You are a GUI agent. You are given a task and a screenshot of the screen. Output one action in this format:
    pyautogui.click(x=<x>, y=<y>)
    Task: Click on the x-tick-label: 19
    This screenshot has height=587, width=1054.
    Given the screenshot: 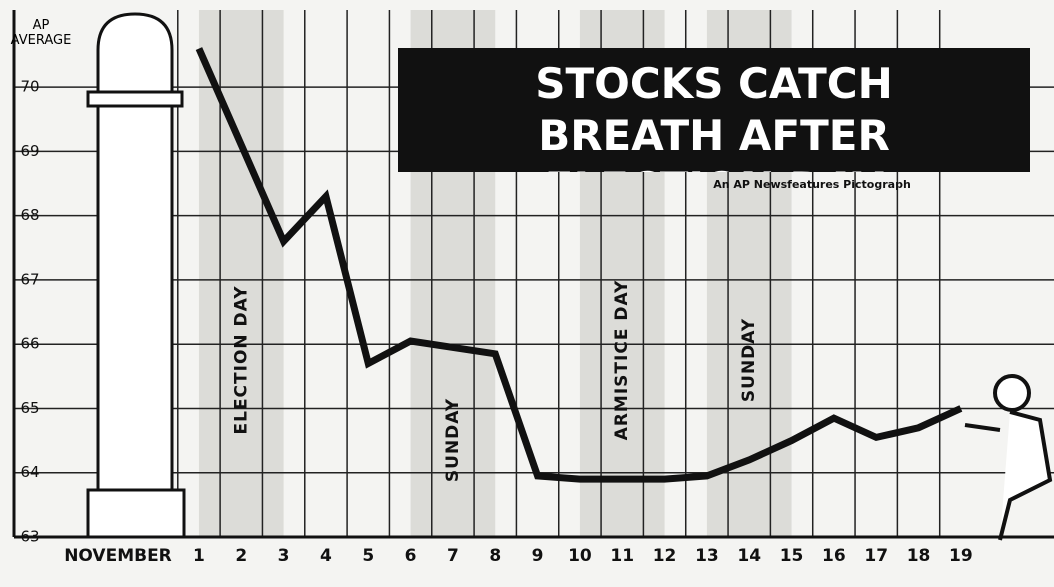 What is the action you would take?
    pyautogui.click(x=961, y=556)
    